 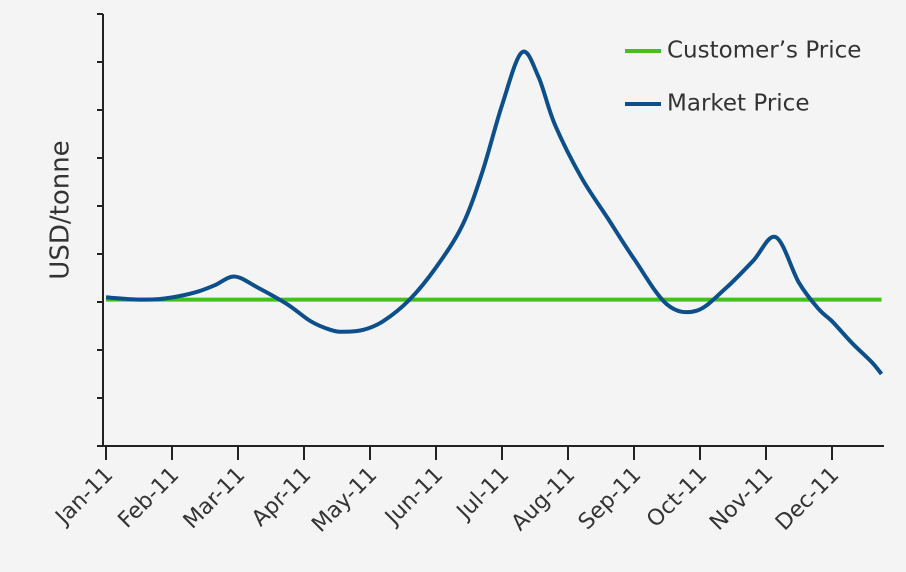 What do you see at coordinates (281, 497) in the screenshot?
I see `x-tick-label: Apr-11` at bounding box center [281, 497].